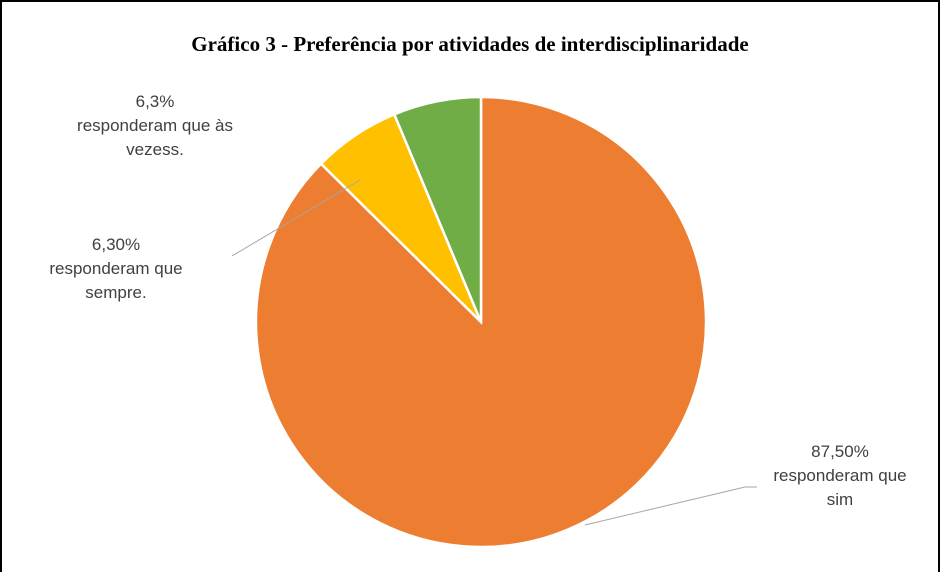  I want to click on value-label: 6,30%, so click(116, 244).